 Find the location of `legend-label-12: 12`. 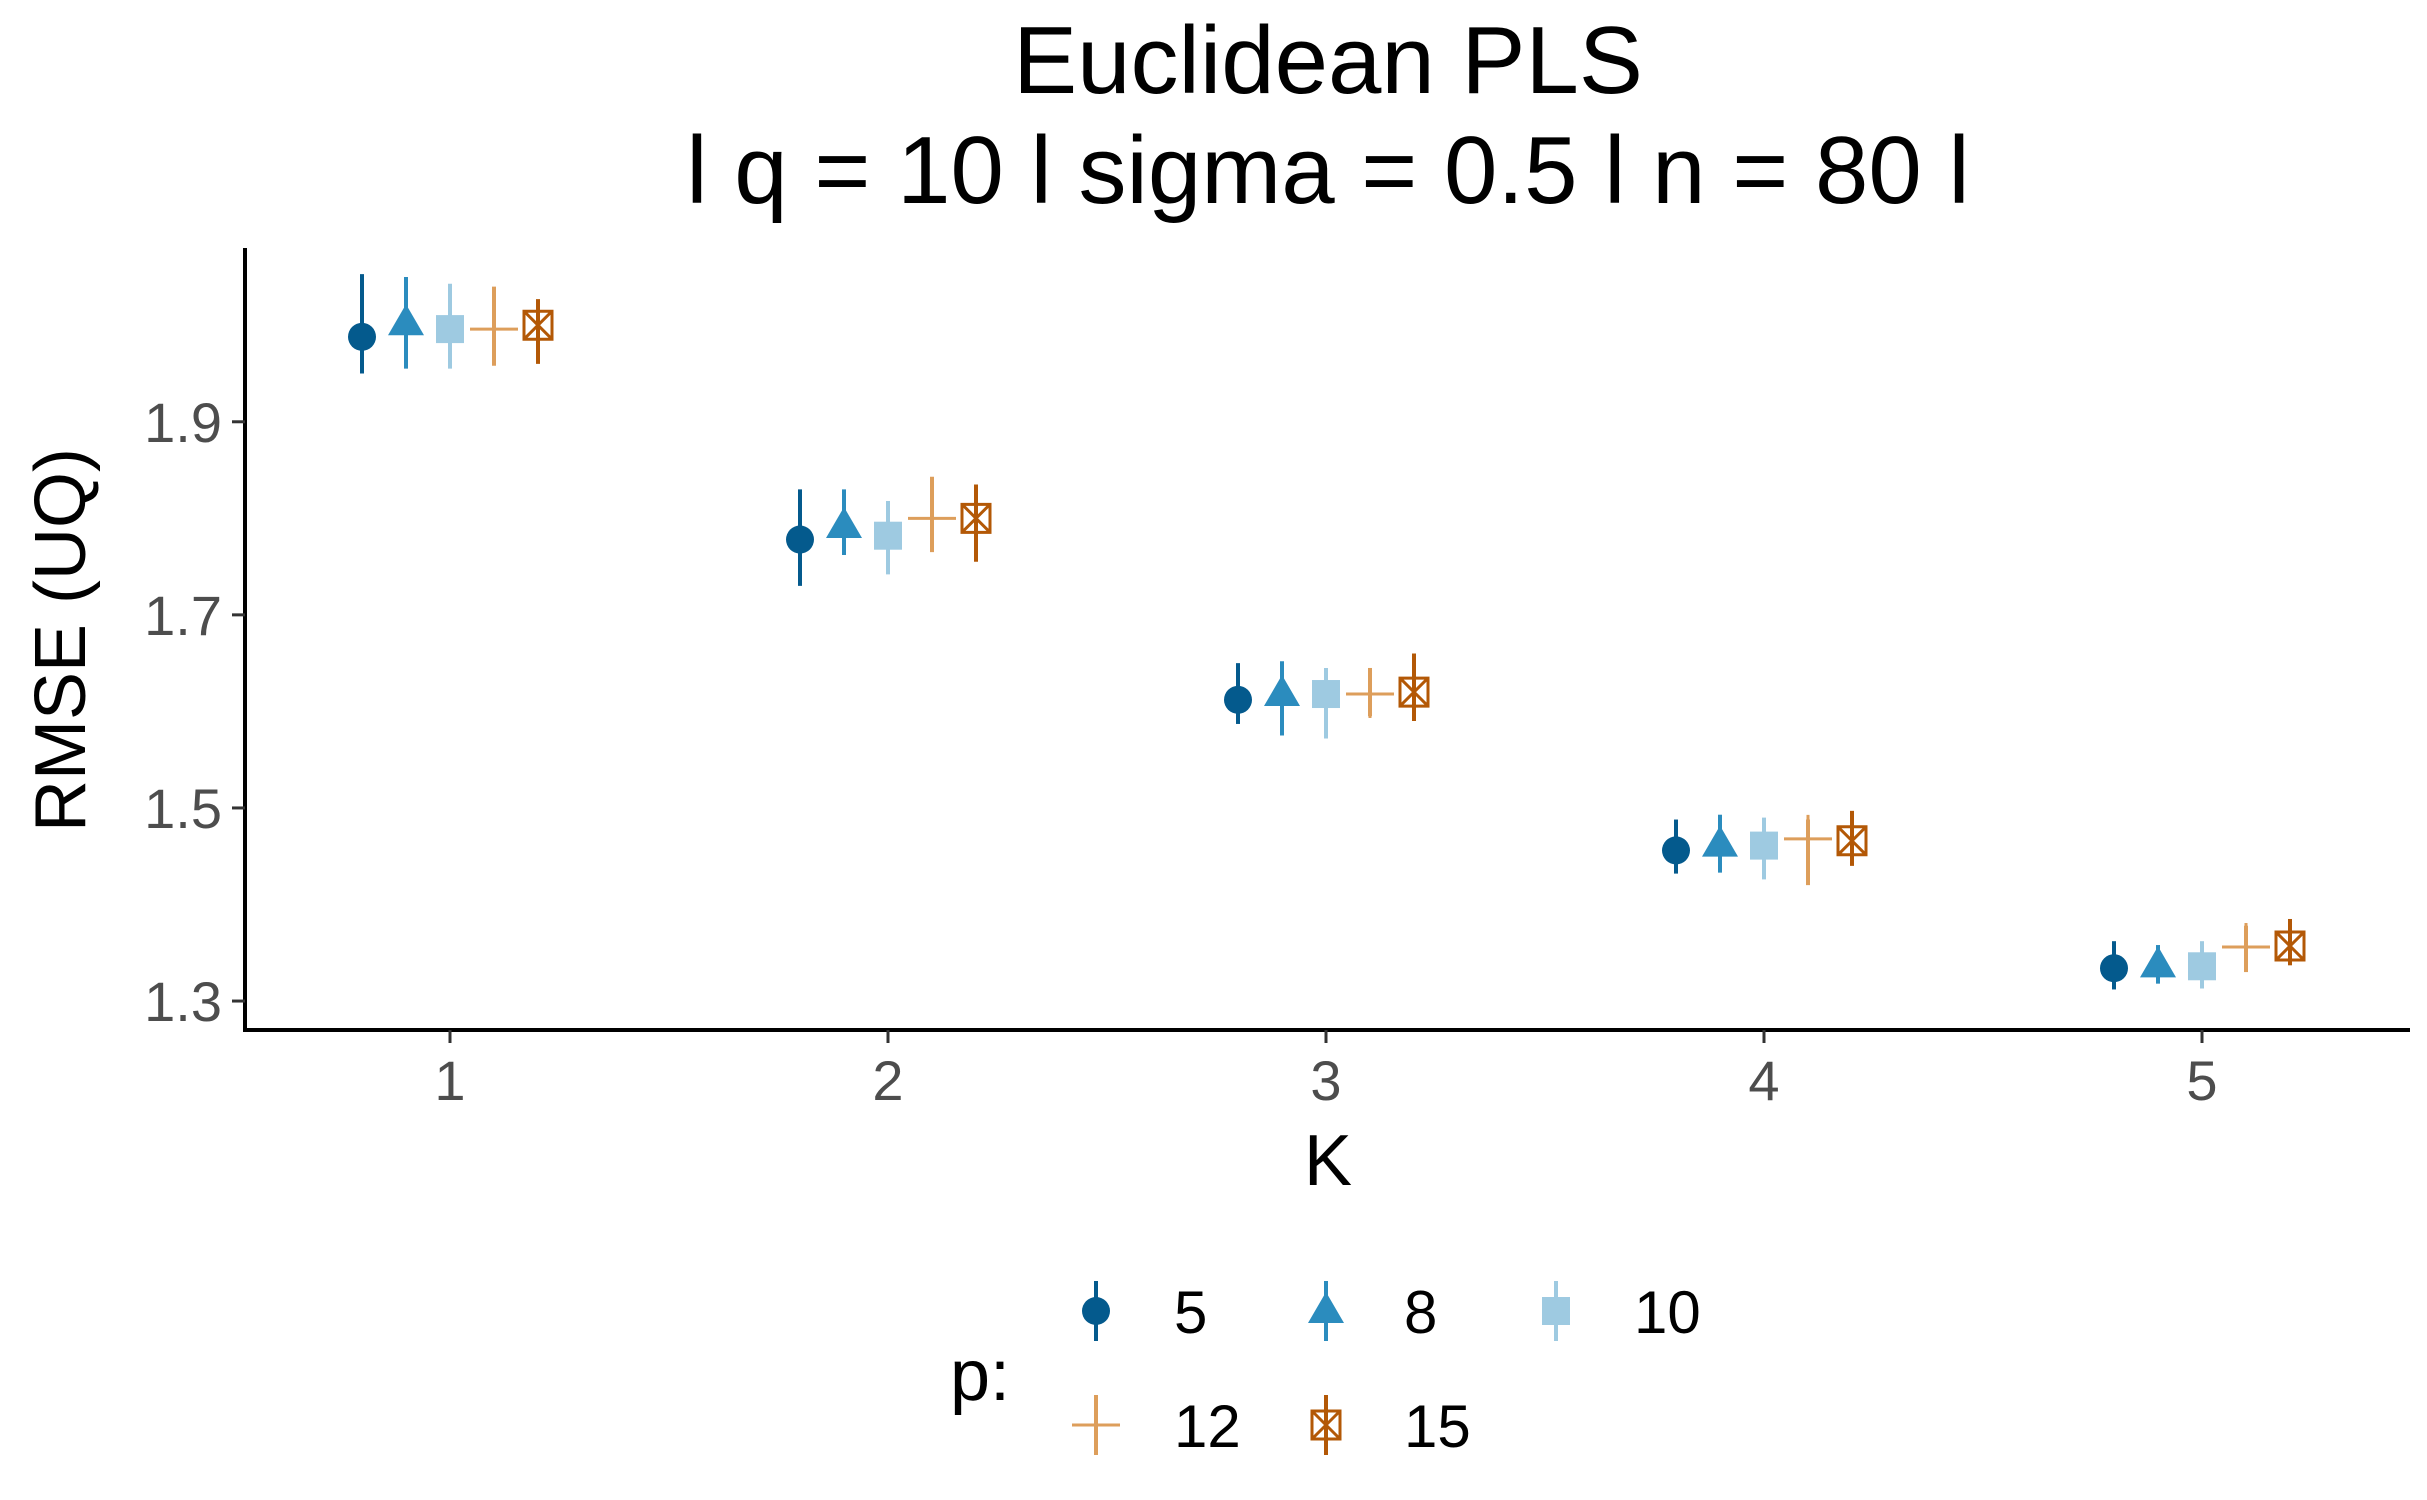

legend-label-12: 12 is located at coordinates (1207, 1426).